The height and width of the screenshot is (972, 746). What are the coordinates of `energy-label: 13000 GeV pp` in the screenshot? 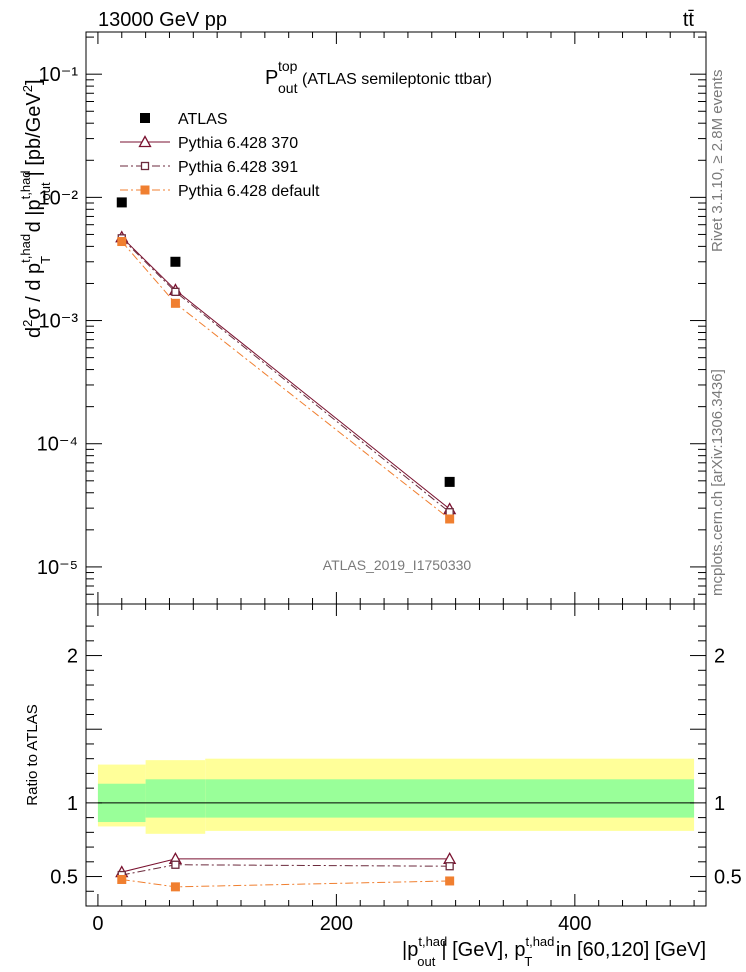 It's located at (162, 20).